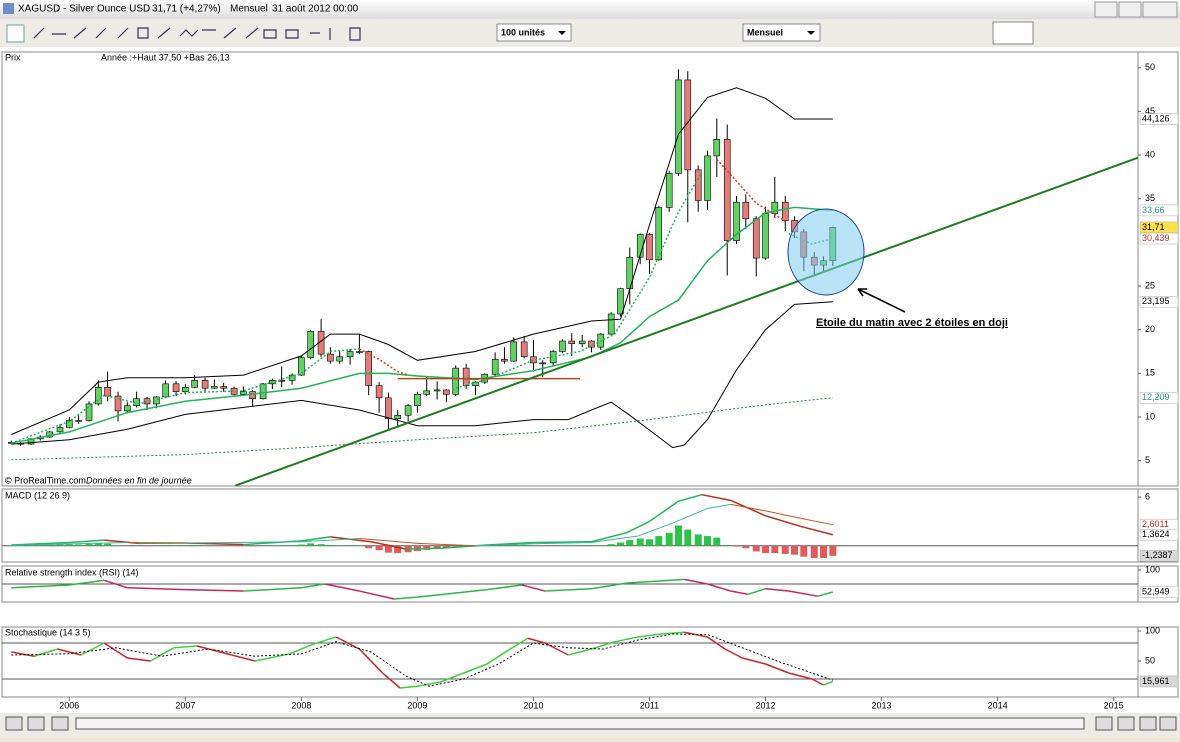 This screenshot has height=742, width=1180. Describe the element at coordinates (534, 32) in the screenshot. I see `units-select: 100 unités` at that location.